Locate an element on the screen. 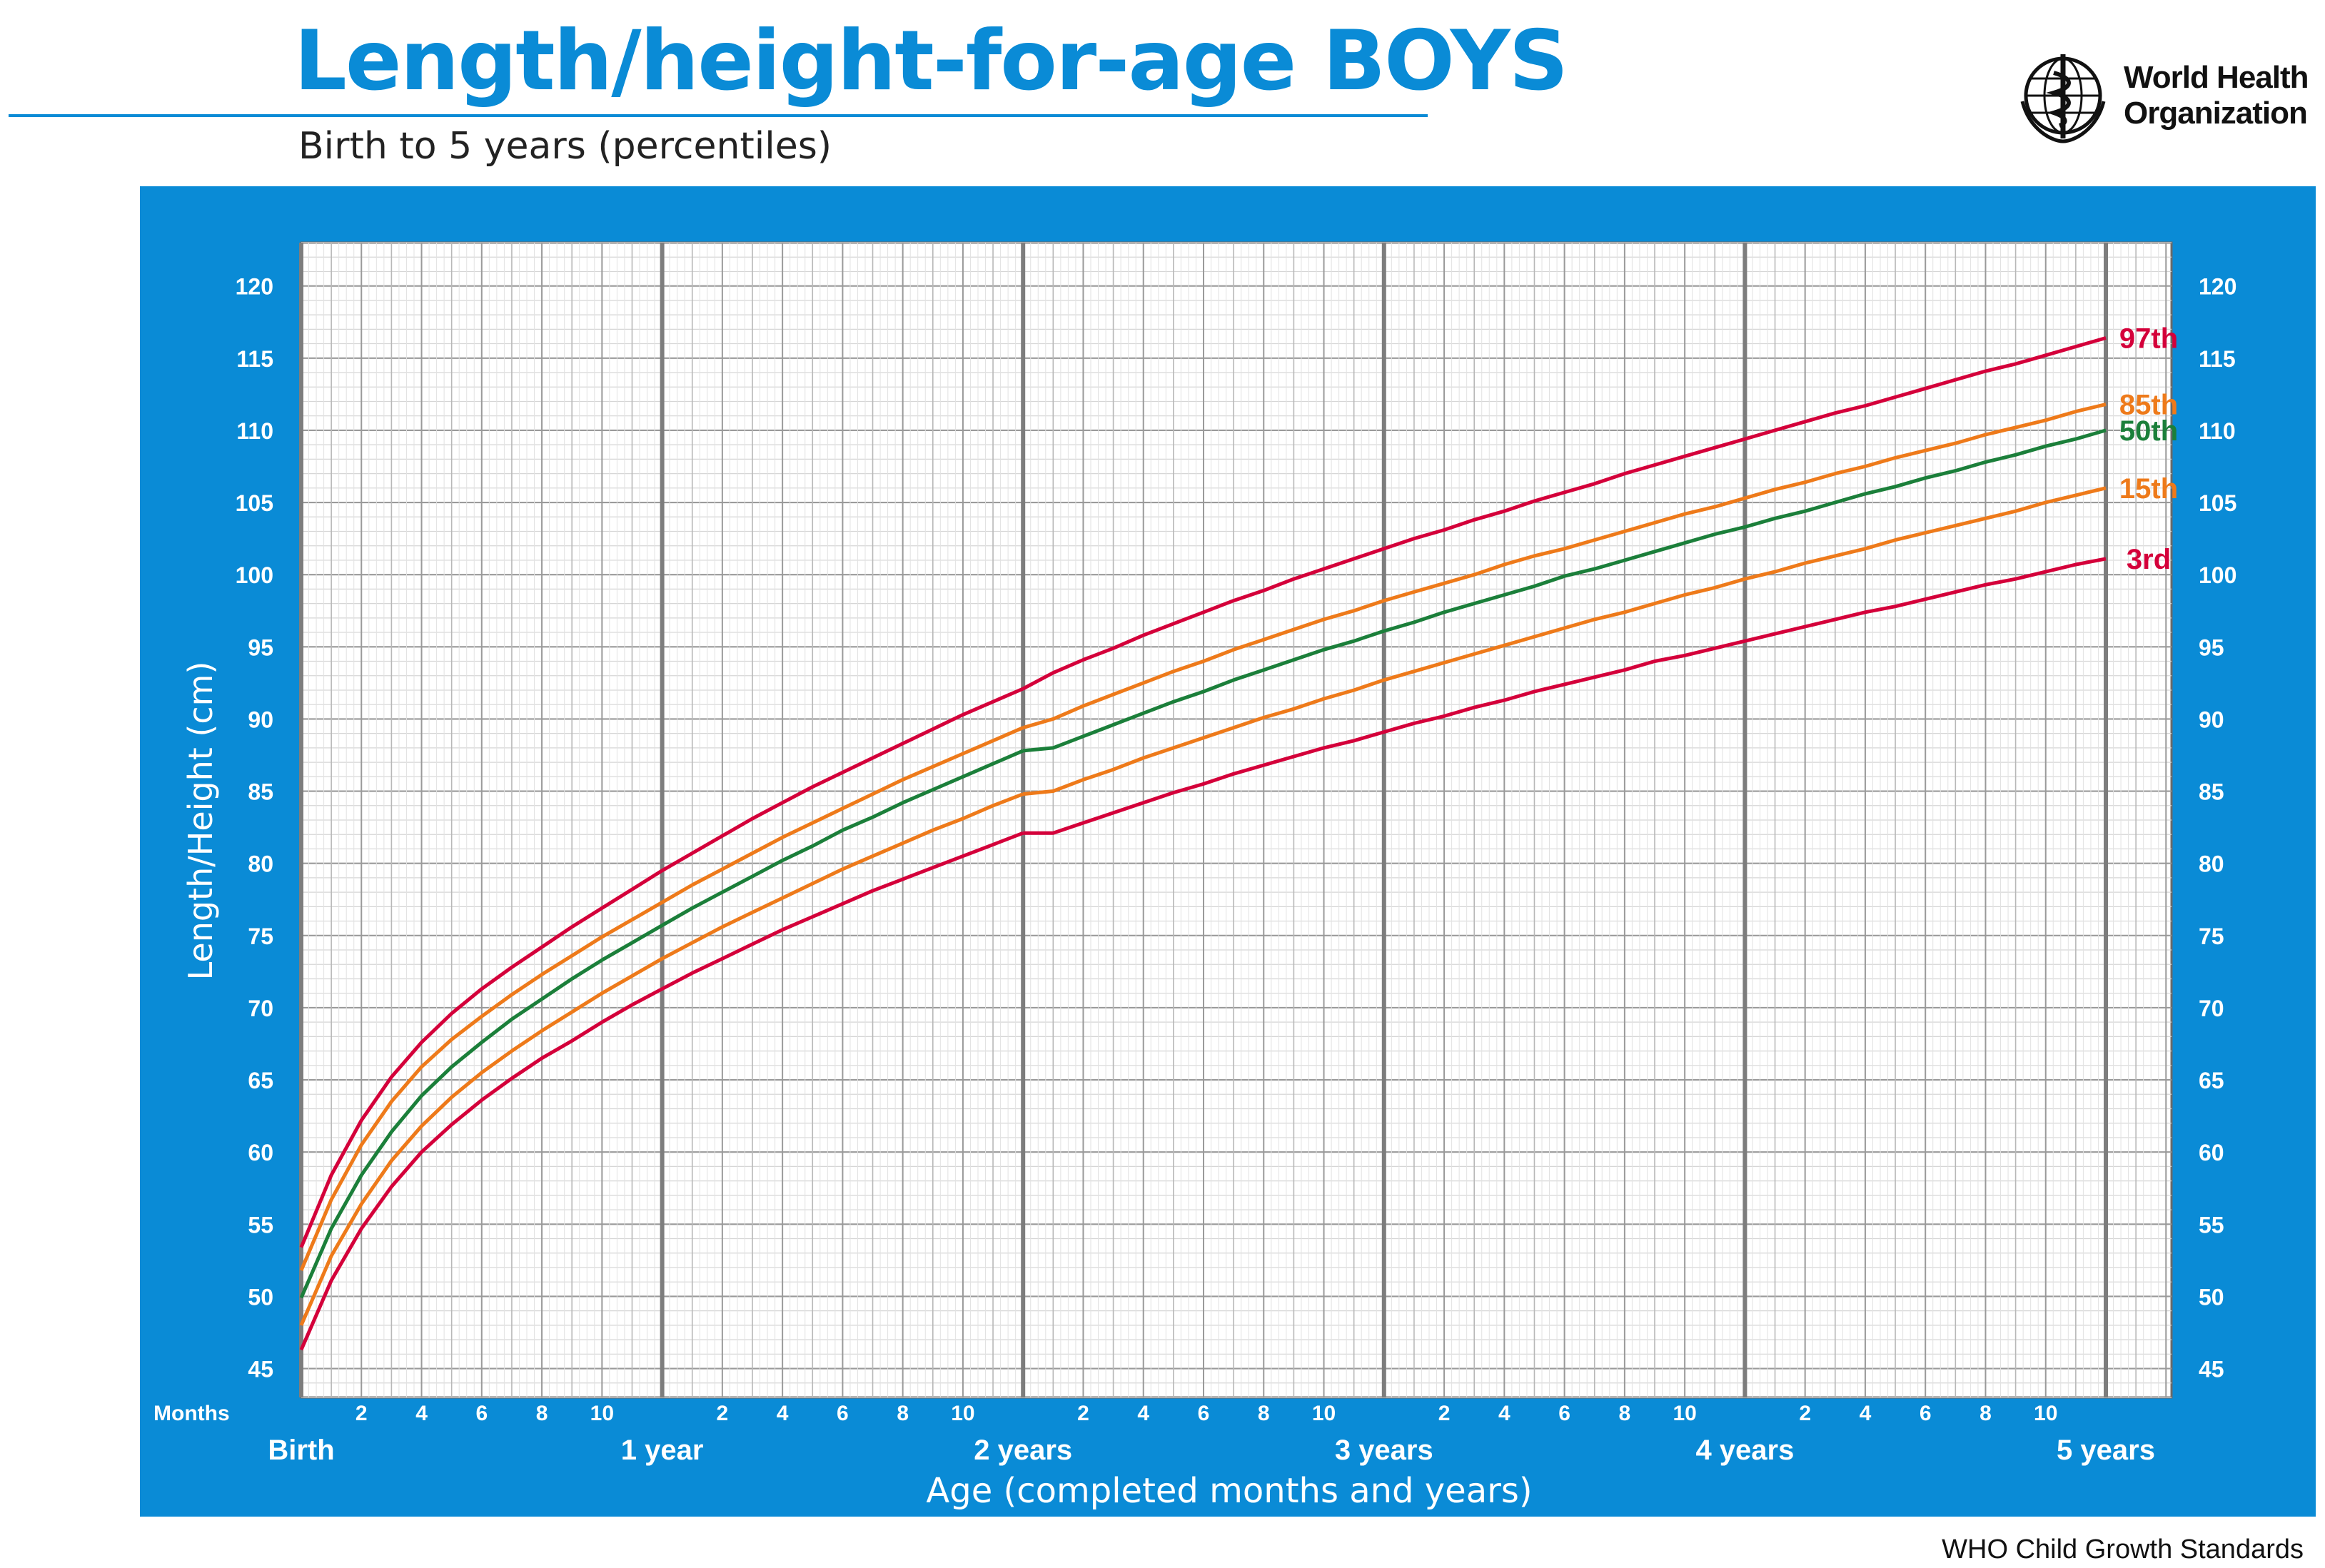 The width and height of the screenshot is (2325, 1568). y-tick-label-left: 85 is located at coordinates (260, 792).